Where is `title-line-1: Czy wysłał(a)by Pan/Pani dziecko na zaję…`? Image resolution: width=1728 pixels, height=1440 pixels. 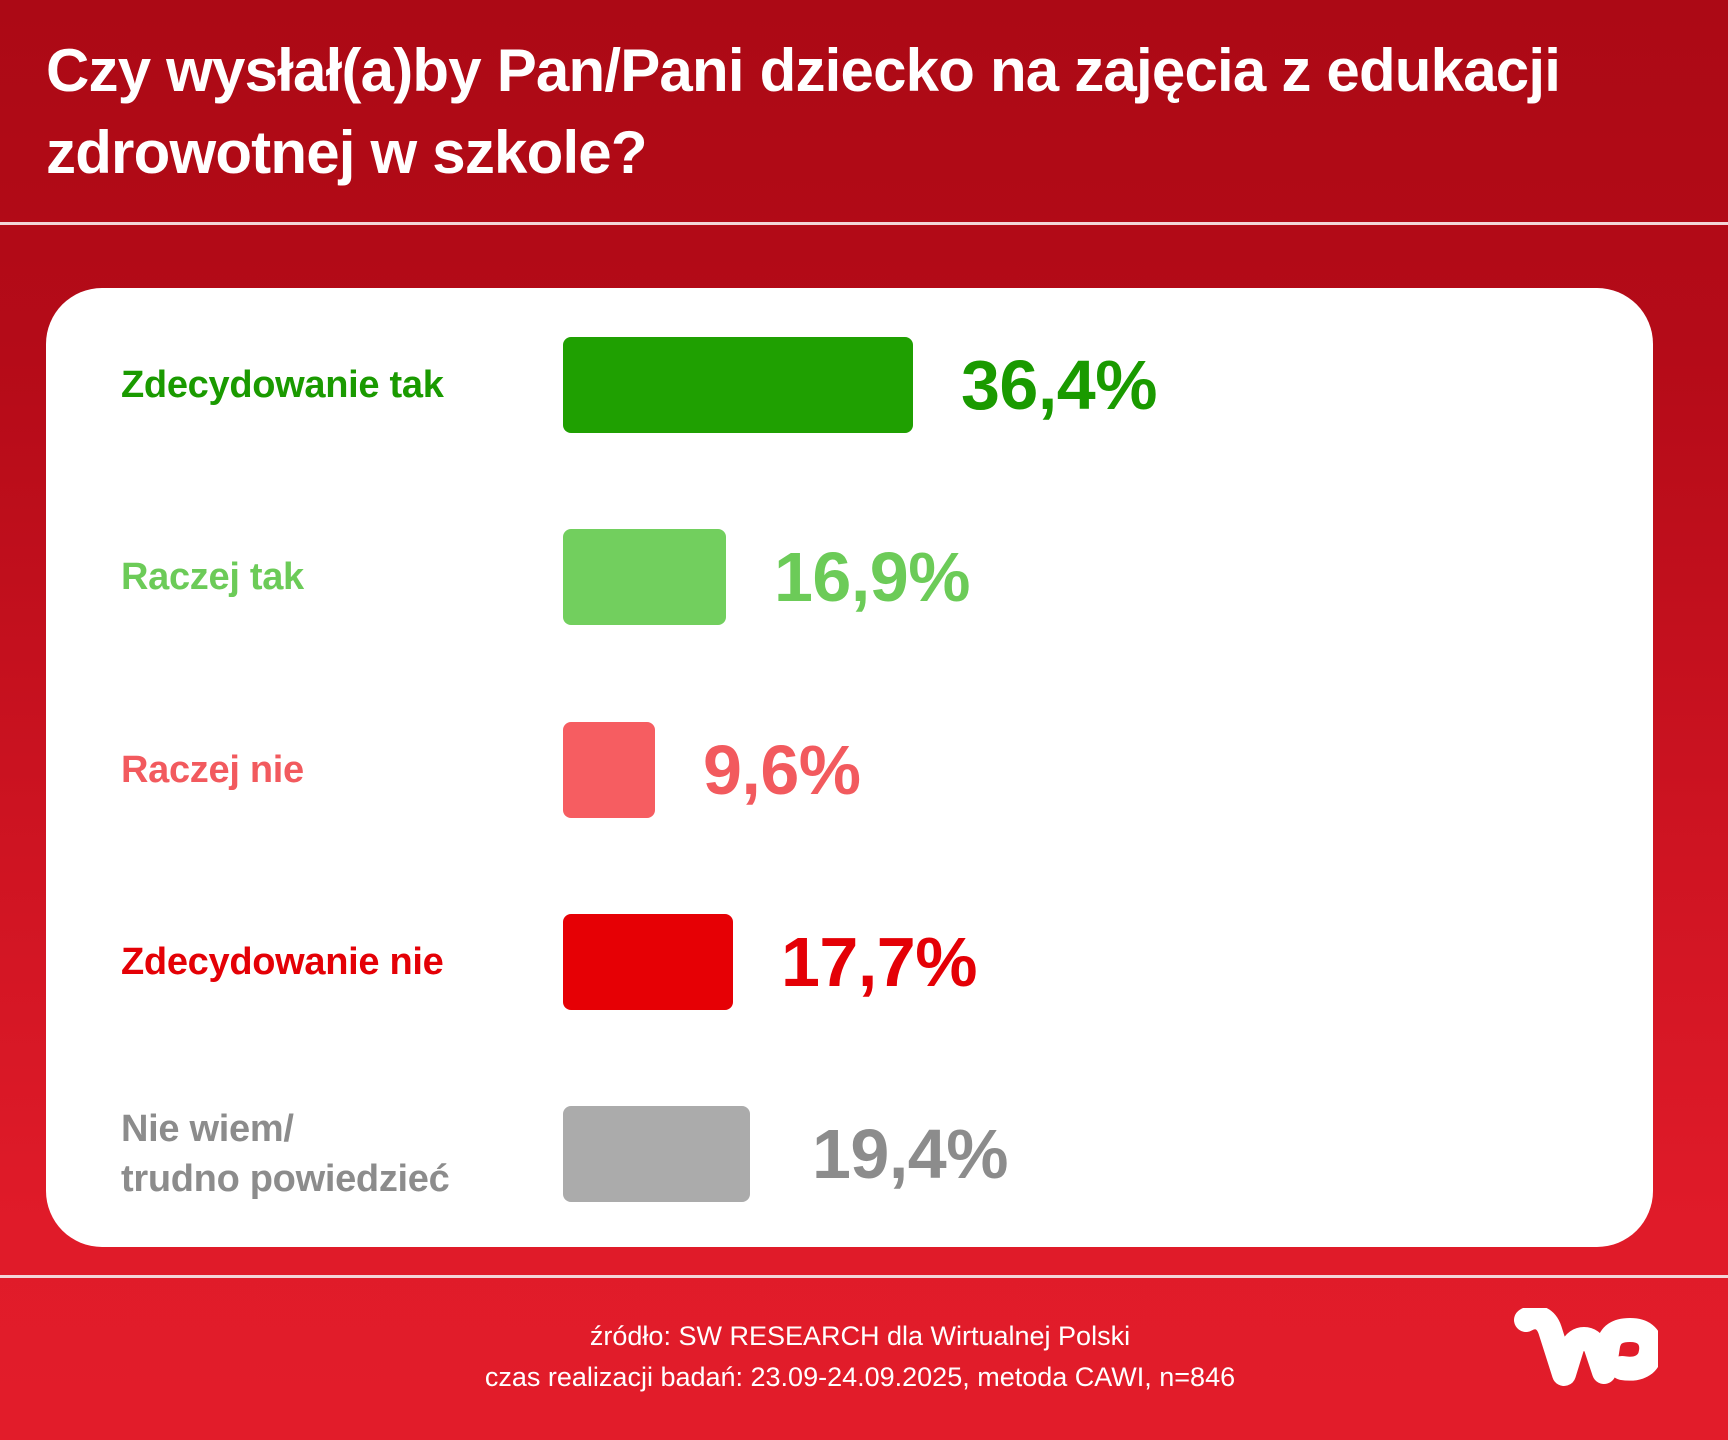
title-line-1: Czy wysłał(a)by Pan/Pani dziecko na zaję… is located at coordinates (803, 70).